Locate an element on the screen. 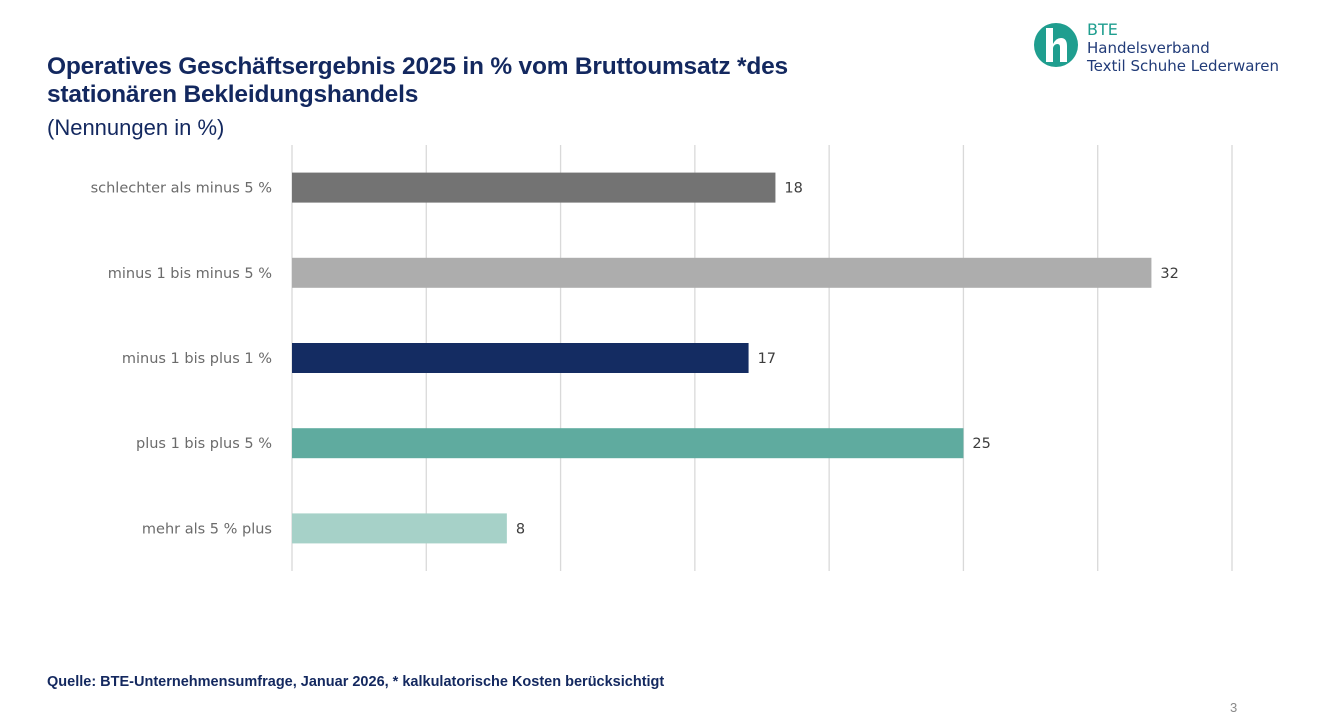 Image resolution: width=1340 pixels, height=727 pixels. category-label-2: minus 1 bis plus 1 % is located at coordinates (197, 359).